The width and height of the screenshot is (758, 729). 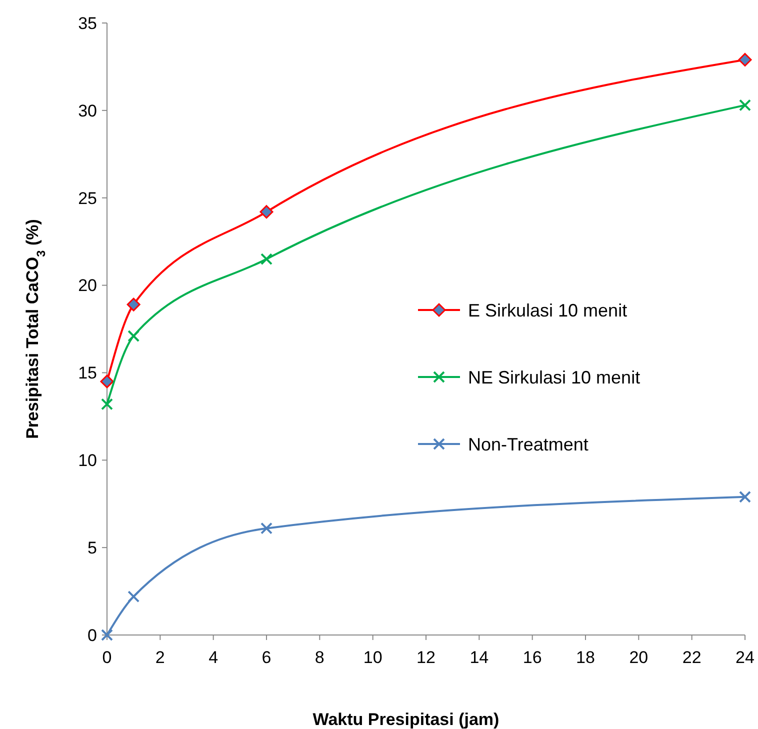 What do you see at coordinates (92, 548) in the screenshot?
I see `y-tick-label: 5` at bounding box center [92, 548].